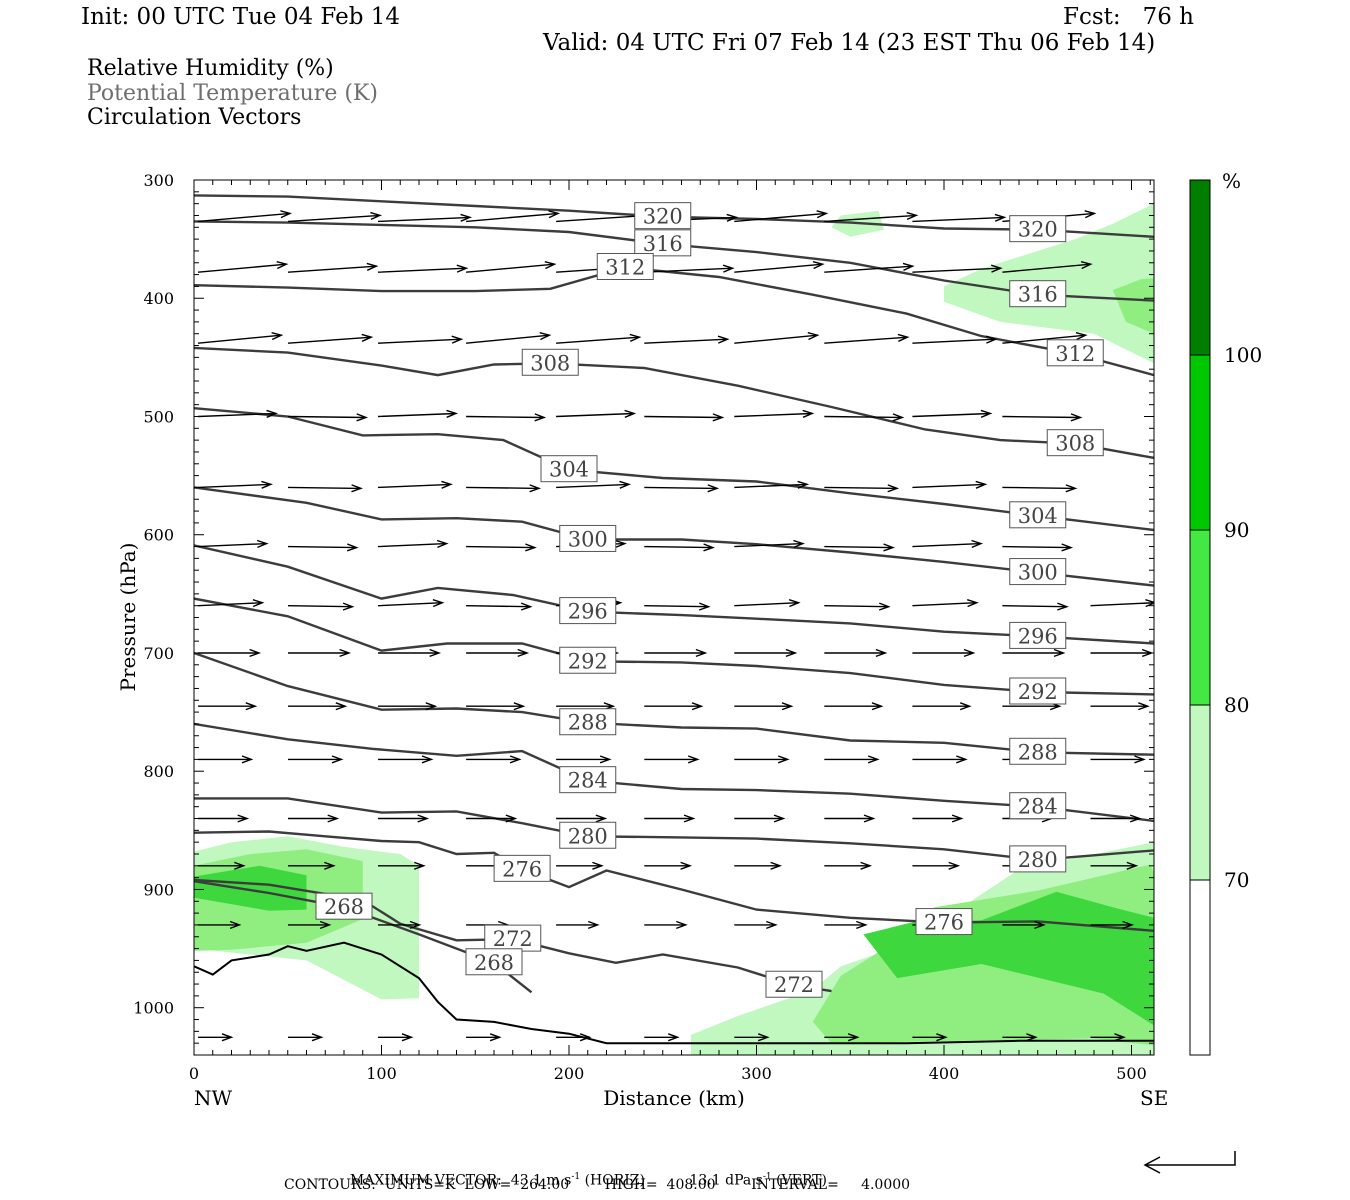  What do you see at coordinates (767, 1177) in the screenshot?
I see `max-vector-vert-exp: -1` at bounding box center [767, 1177].